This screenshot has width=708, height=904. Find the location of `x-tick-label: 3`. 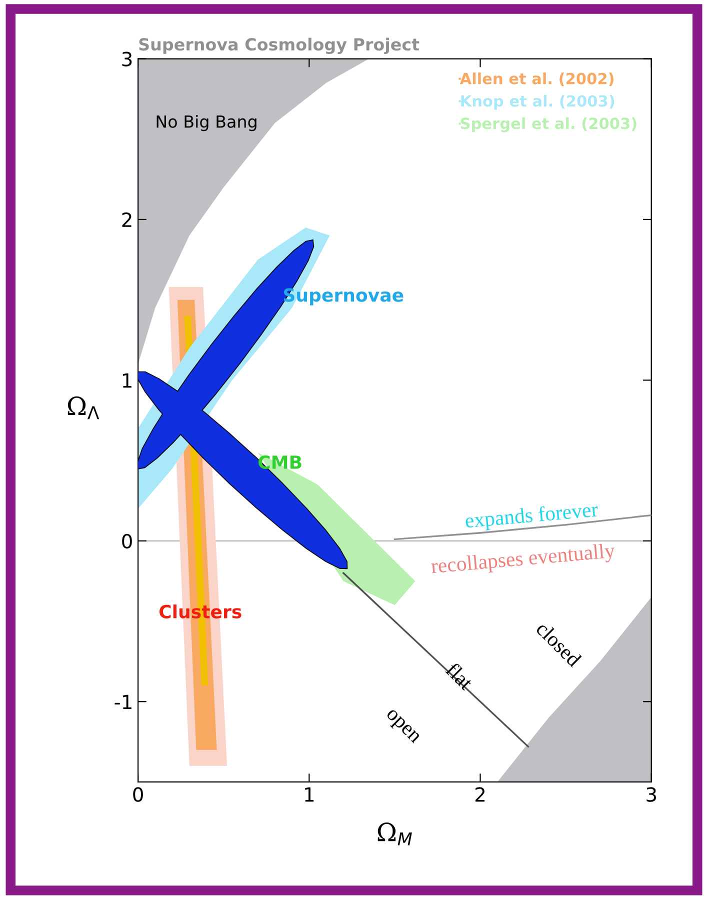

x-tick-label: 3 is located at coordinates (651, 794).